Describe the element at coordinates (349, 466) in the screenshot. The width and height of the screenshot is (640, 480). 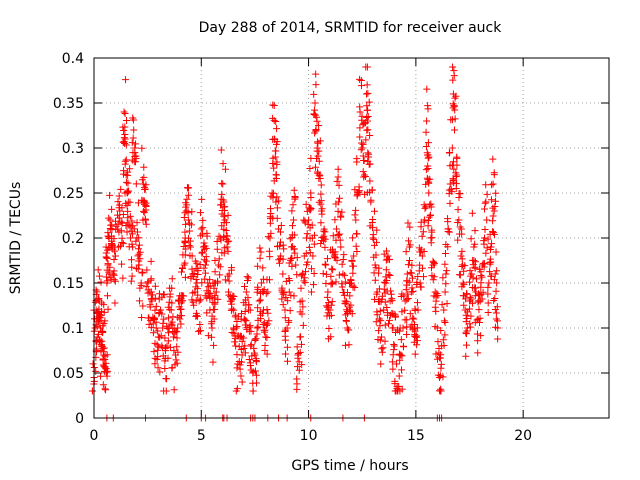
I see `x-axis-label: GPS time / hours` at that location.